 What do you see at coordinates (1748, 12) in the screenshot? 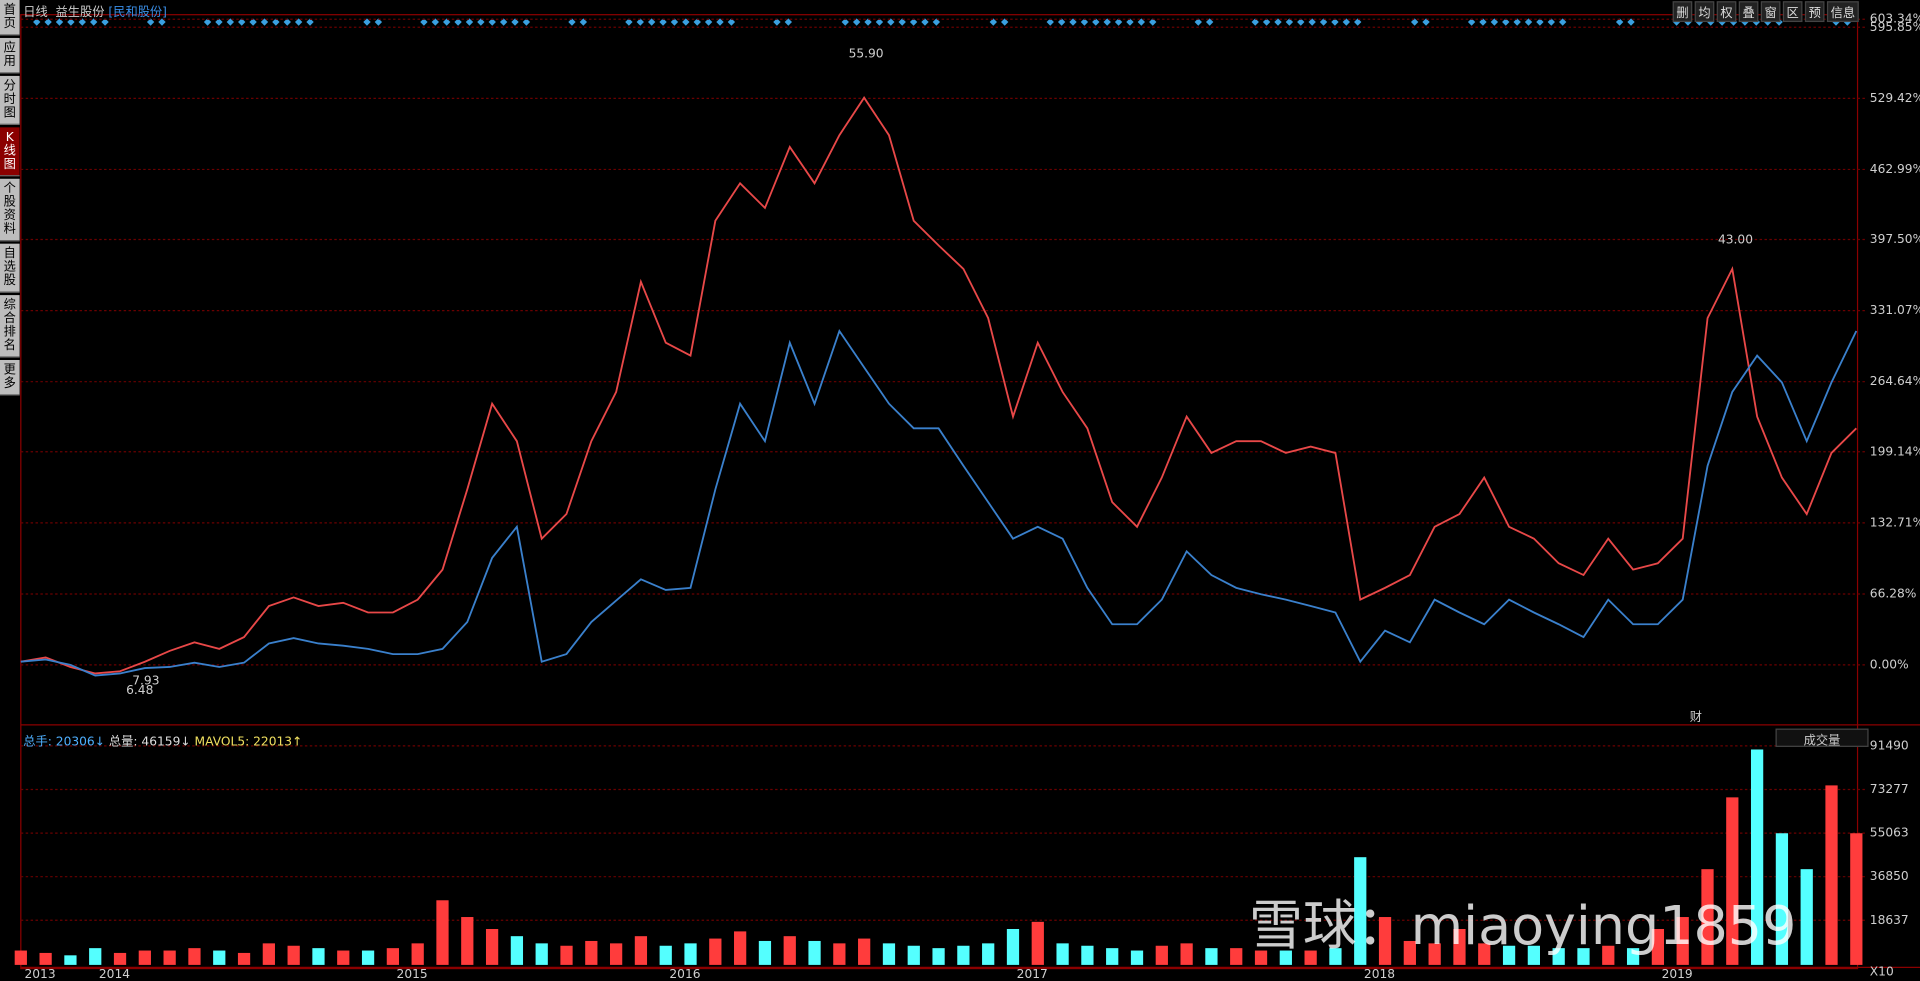
I see `toolbar-button: 叠` at bounding box center [1748, 12].